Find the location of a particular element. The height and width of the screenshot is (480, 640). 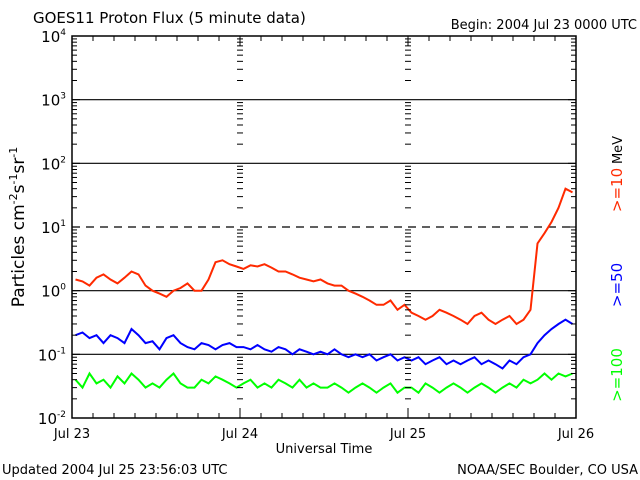

x-axis-label: Universal Time is located at coordinates (324, 449).